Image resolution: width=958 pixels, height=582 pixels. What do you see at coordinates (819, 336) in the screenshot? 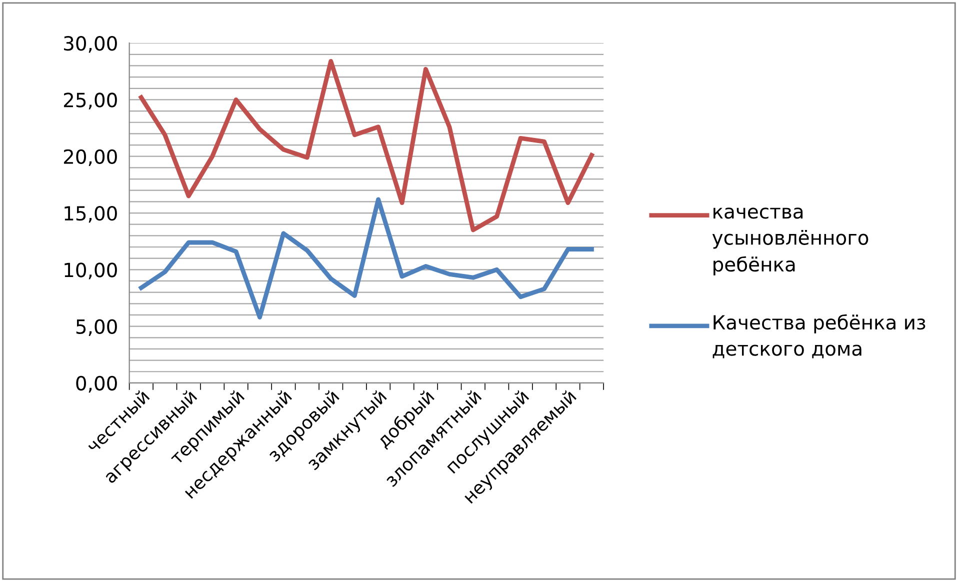
I see `legend-label: Качества ребёнка из детского дома` at bounding box center [819, 336].